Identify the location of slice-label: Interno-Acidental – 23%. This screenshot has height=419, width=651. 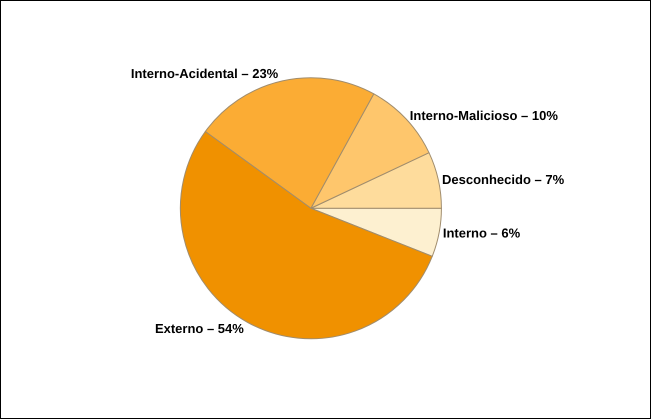
(204, 74).